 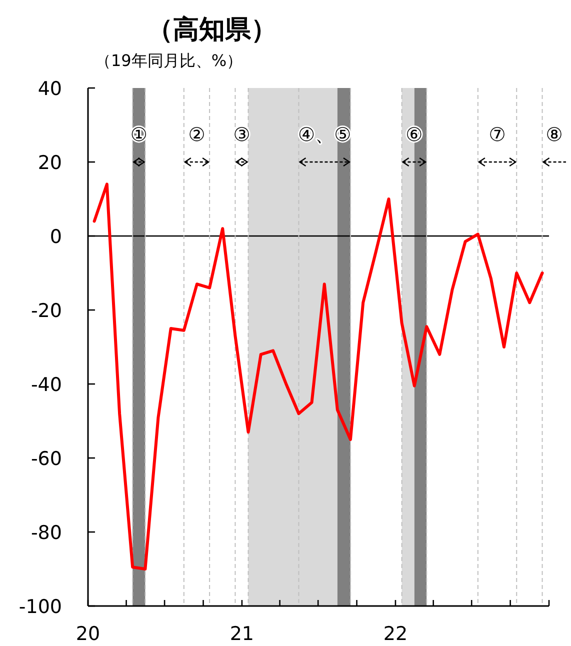 I want to click on ytick: 0, so click(x=56, y=237).